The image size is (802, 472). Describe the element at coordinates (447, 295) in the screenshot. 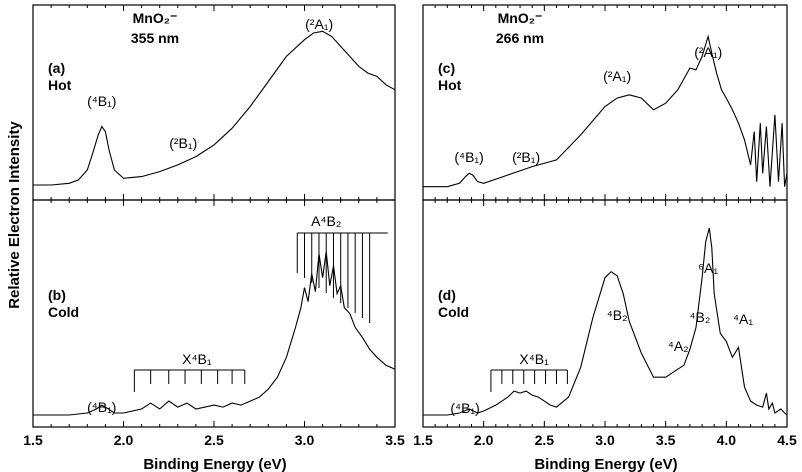

I see `panel-label: (d)` at that location.